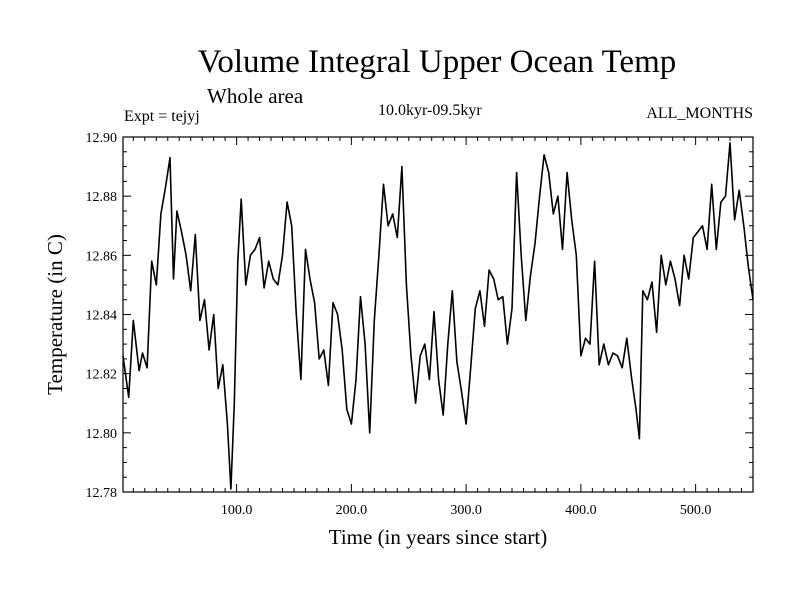  I want to click on y-tick-label: 12.90, so click(102, 138).